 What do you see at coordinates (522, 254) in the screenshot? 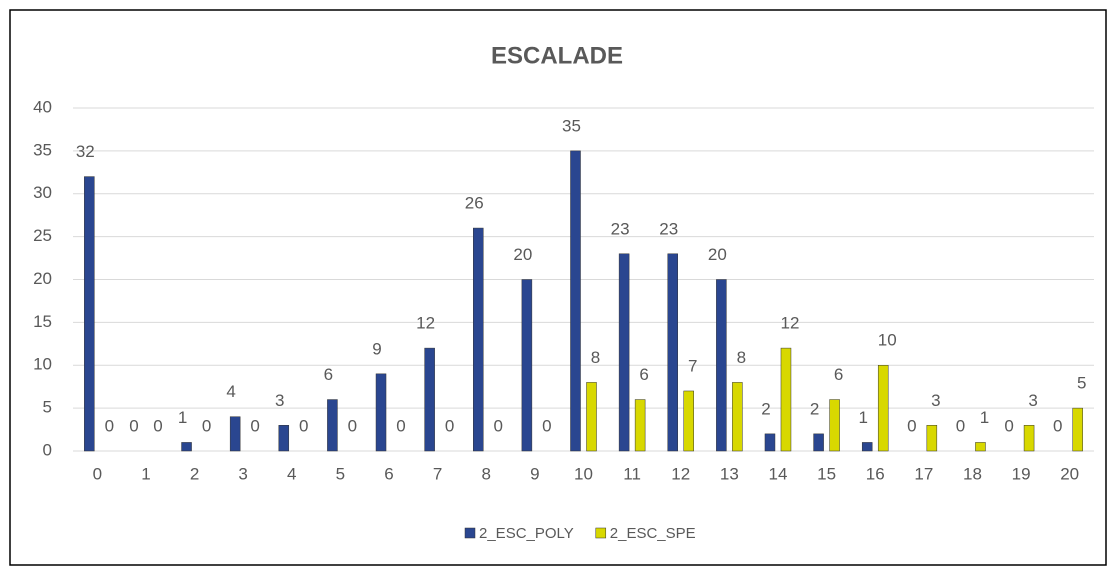
I see `data-label: 20` at bounding box center [522, 254].